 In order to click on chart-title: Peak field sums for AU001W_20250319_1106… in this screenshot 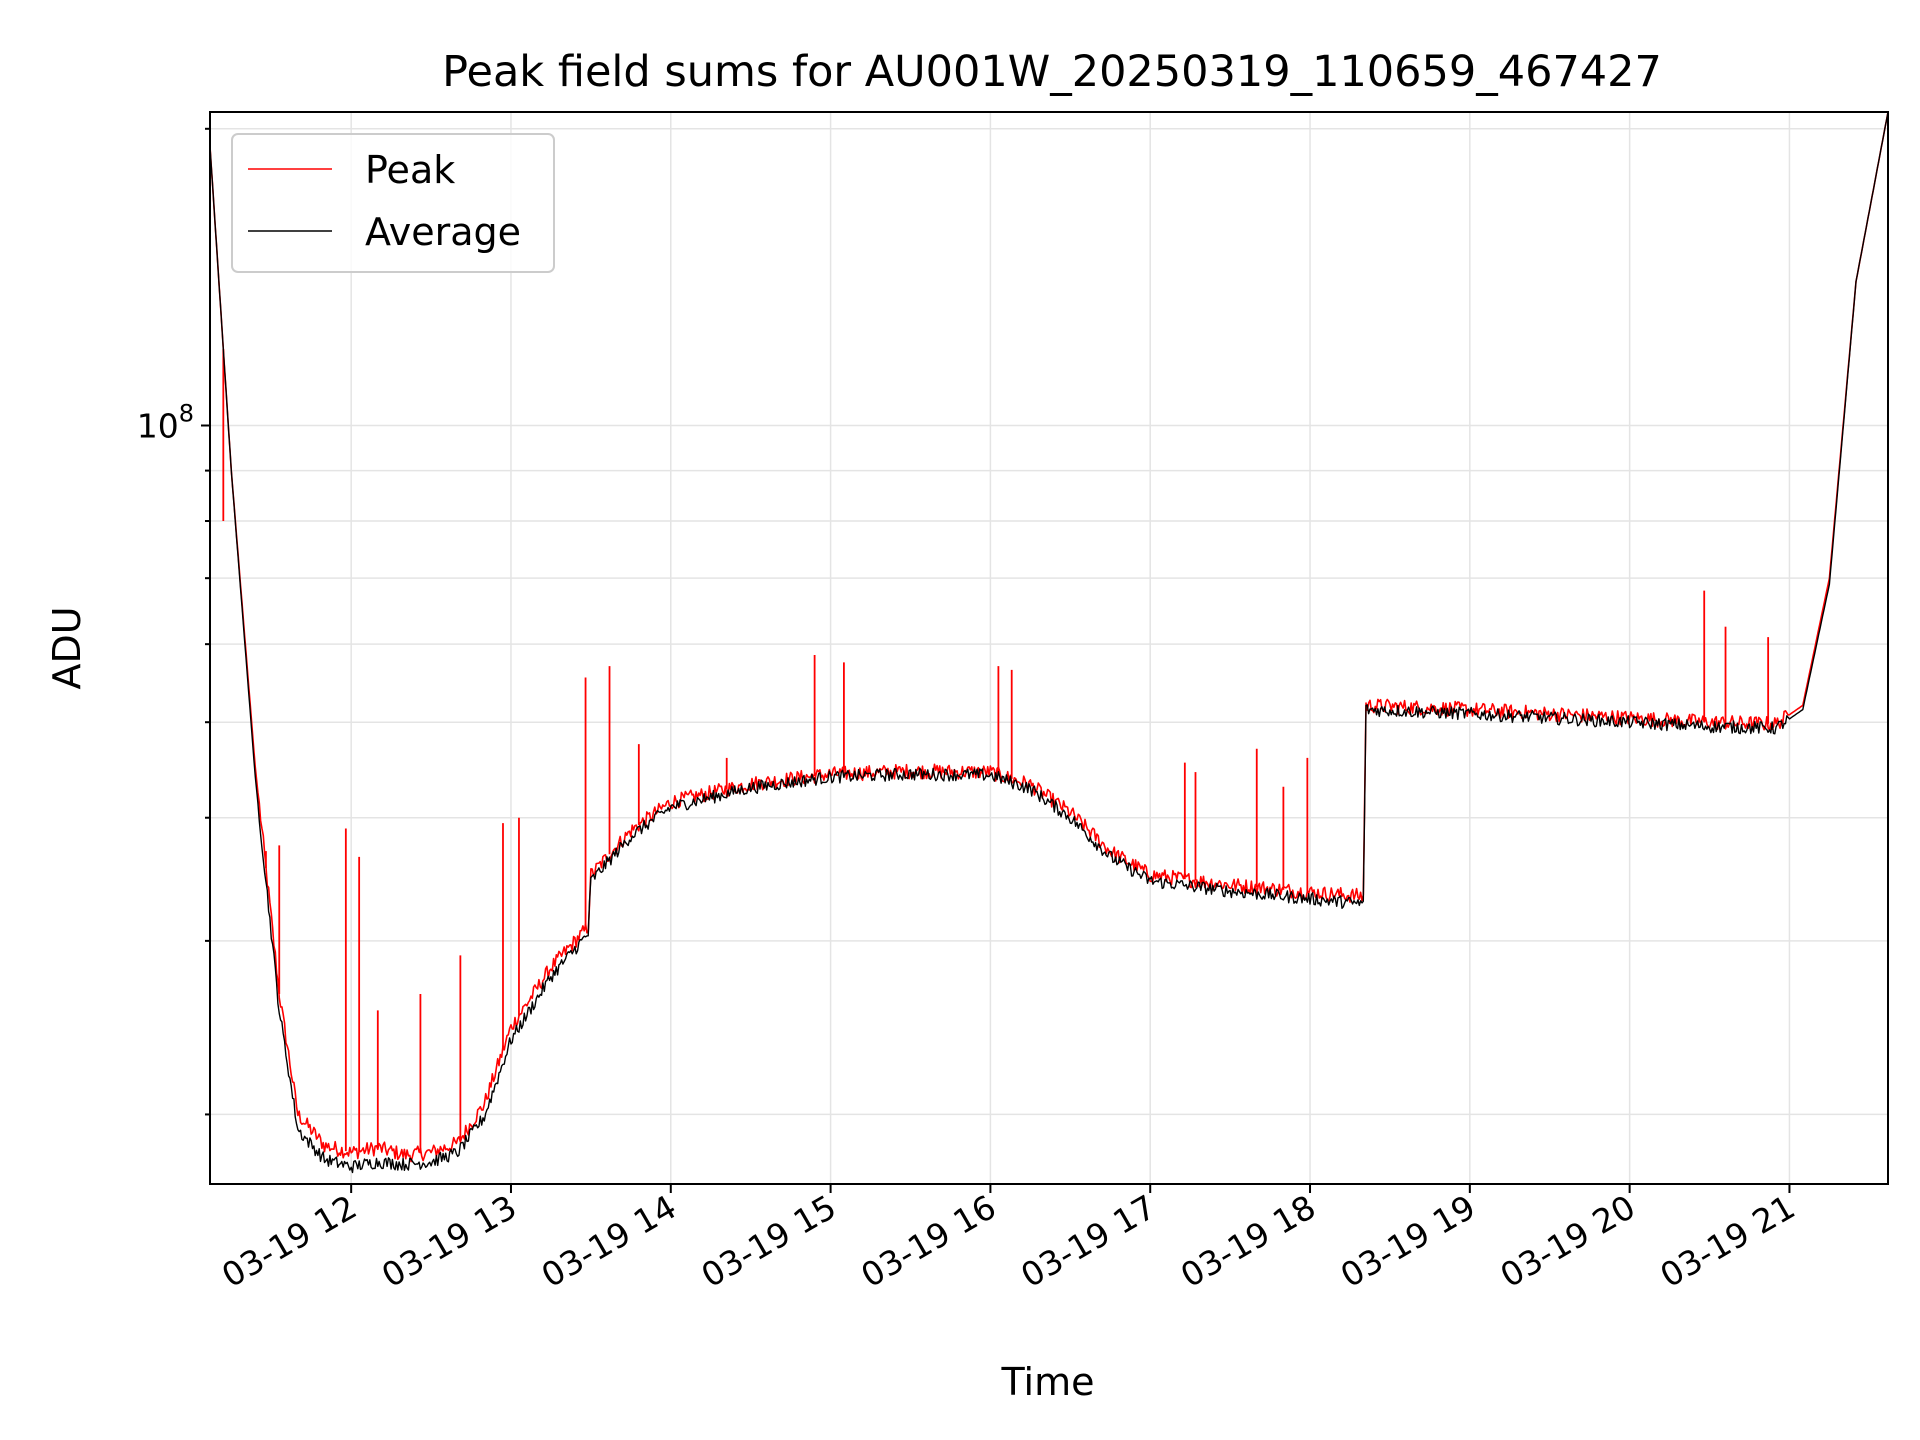, I will do `click(1052, 72)`.